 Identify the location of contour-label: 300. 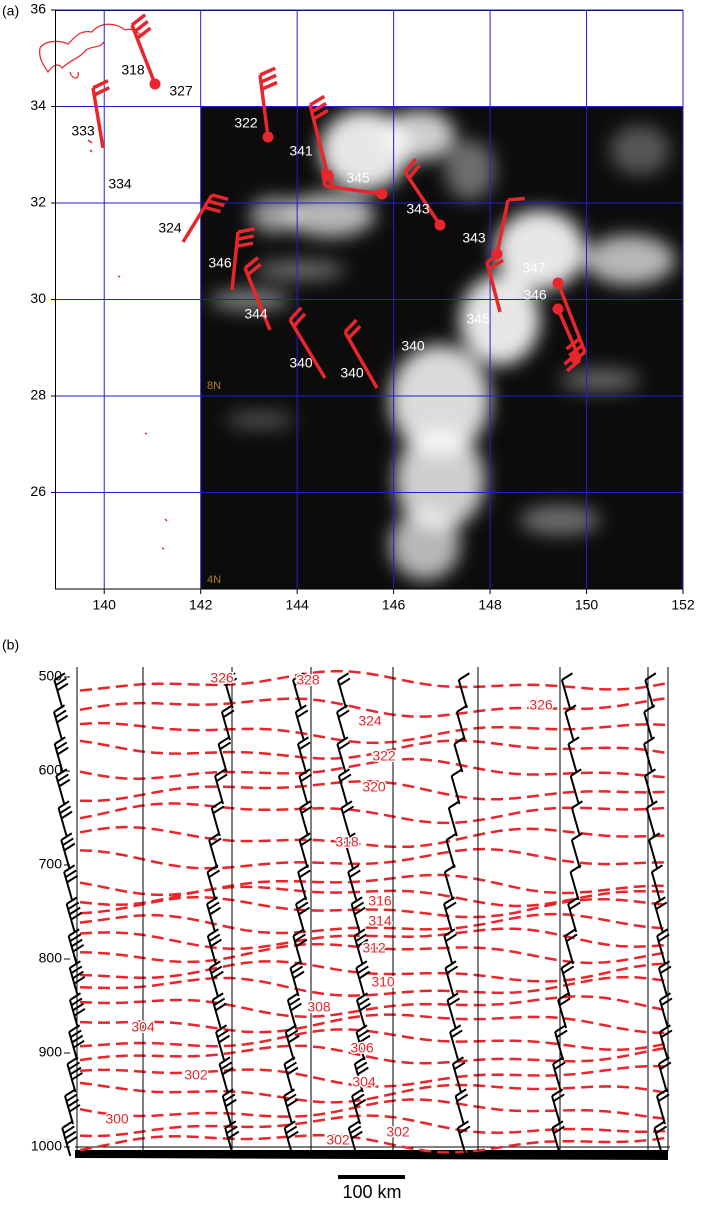
(117, 1119).